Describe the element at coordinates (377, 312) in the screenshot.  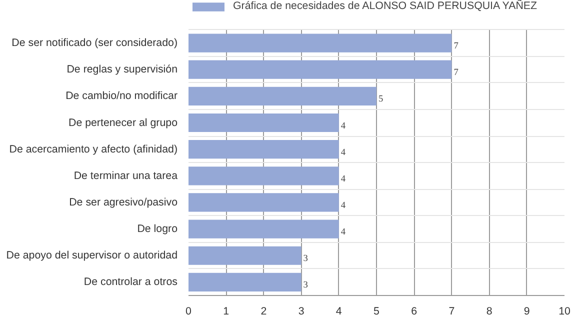
I see `x-tick-label: 5` at that location.